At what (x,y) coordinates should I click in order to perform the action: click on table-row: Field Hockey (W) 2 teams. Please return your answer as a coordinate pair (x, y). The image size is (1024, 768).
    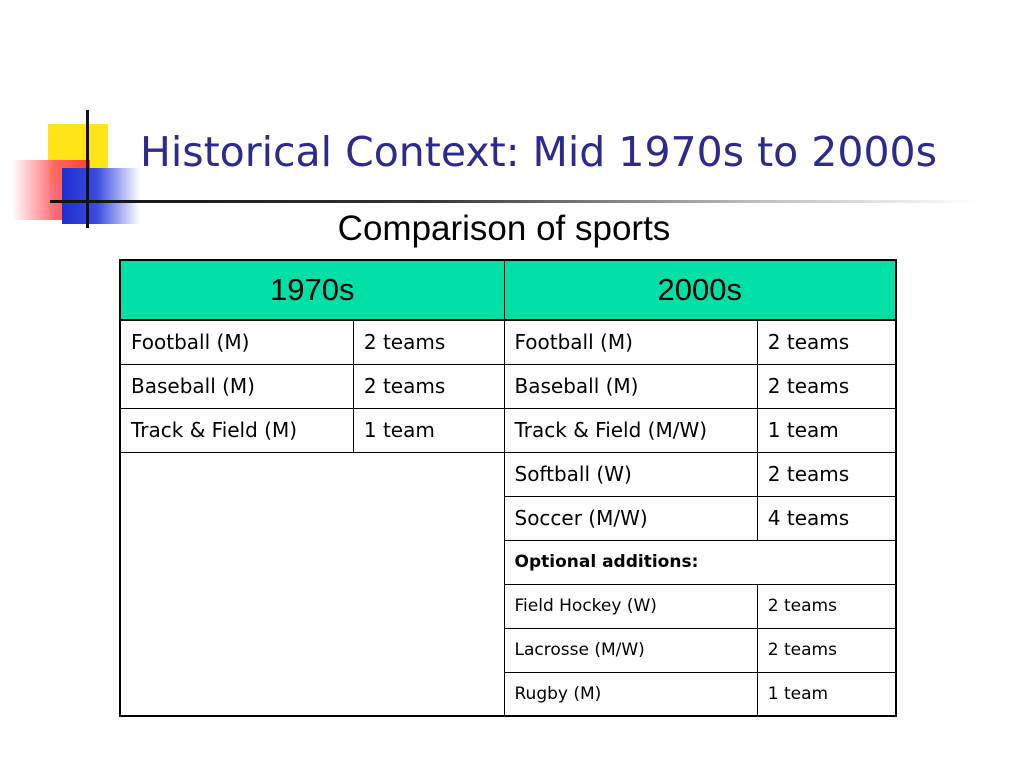
    Looking at the image, I should click on (508, 606).